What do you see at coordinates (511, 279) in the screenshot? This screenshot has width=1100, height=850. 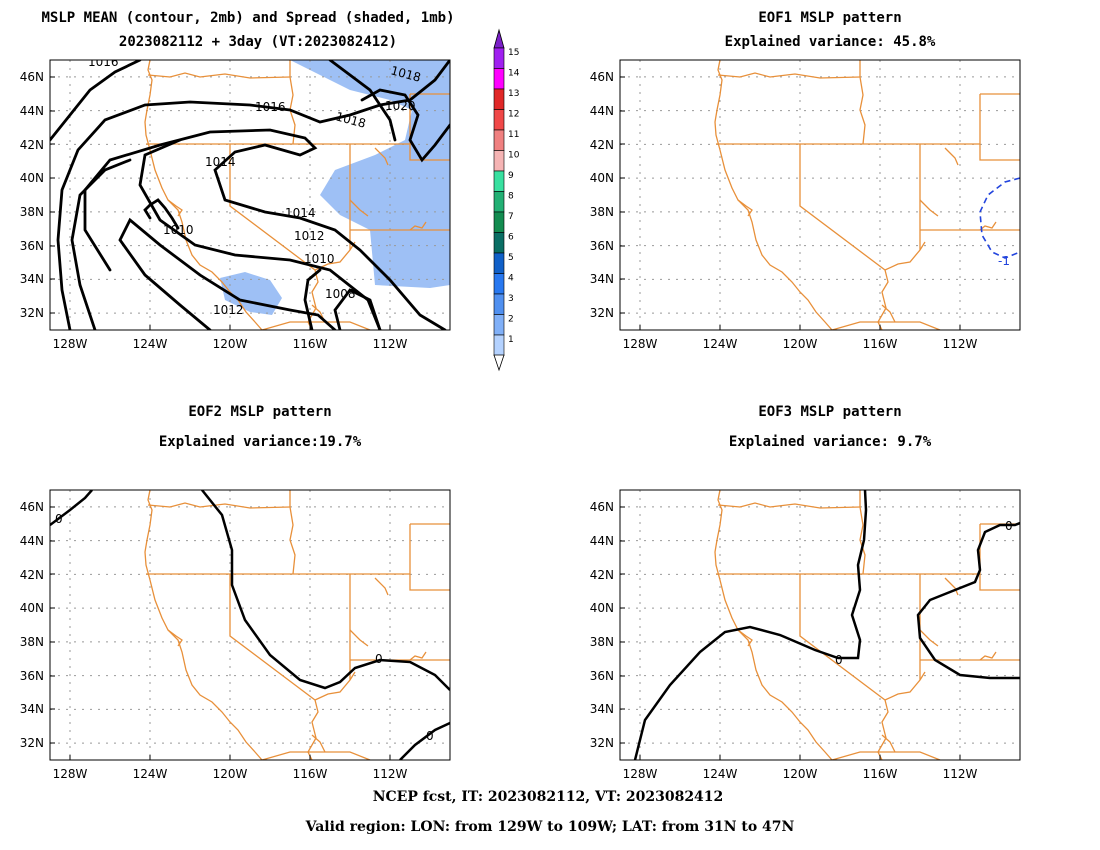 I see `colorbar-label: 4` at bounding box center [511, 279].